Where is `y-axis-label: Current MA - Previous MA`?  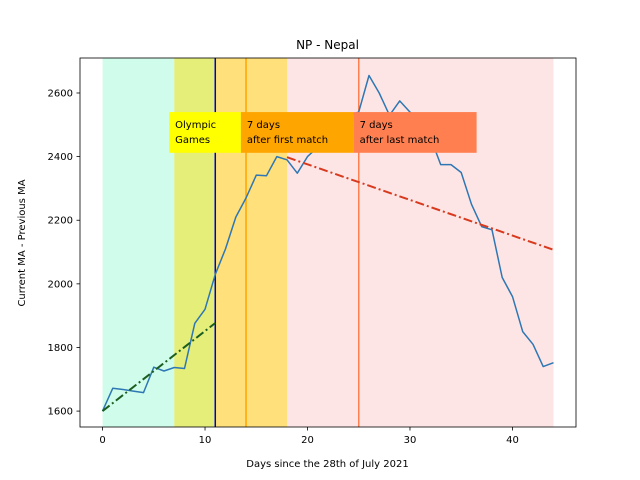
y-axis-label: Current MA - Previous MA is located at coordinates (22, 242).